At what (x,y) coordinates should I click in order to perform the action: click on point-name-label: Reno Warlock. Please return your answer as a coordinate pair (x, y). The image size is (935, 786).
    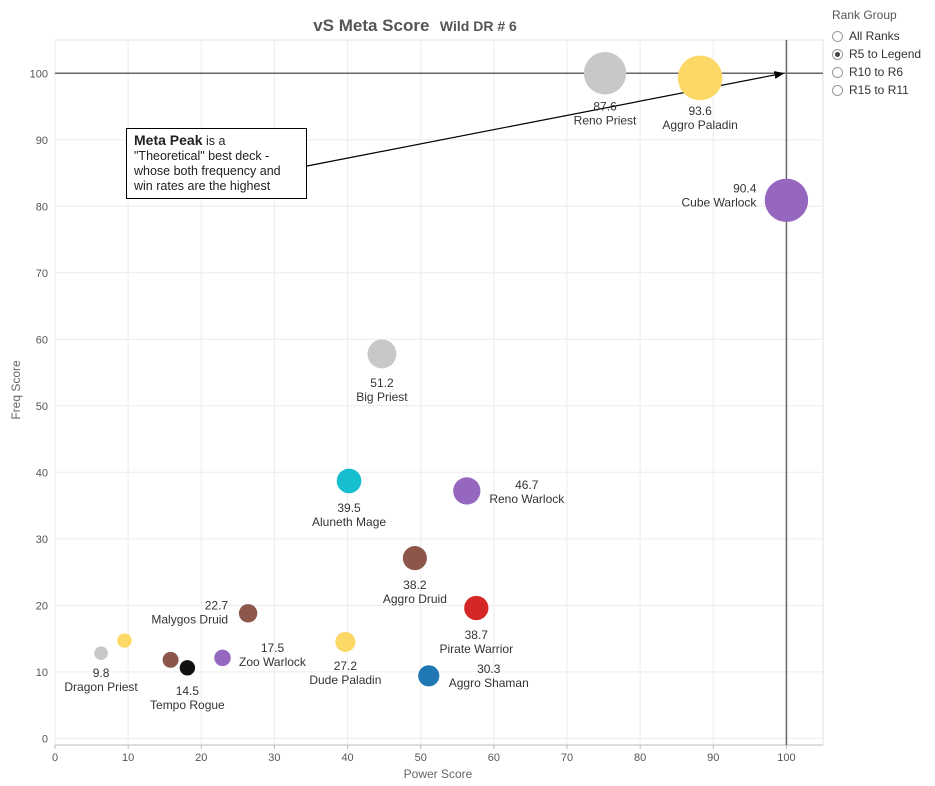
    Looking at the image, I should click on (527, 499).